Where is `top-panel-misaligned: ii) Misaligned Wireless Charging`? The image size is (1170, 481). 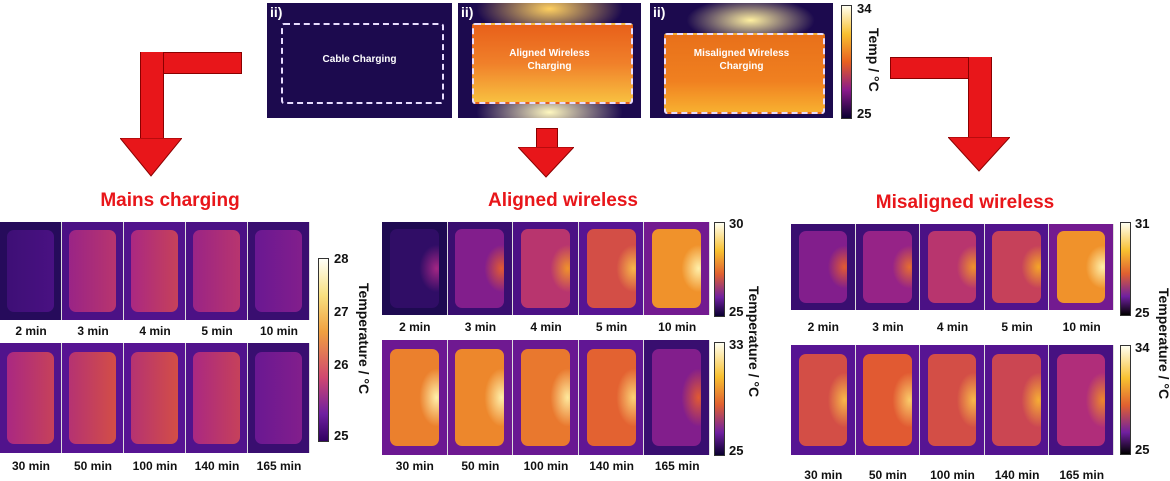
top-panel-misaligned: ii) Misaligned Wireless Charging is located at coordinates (741, 60).